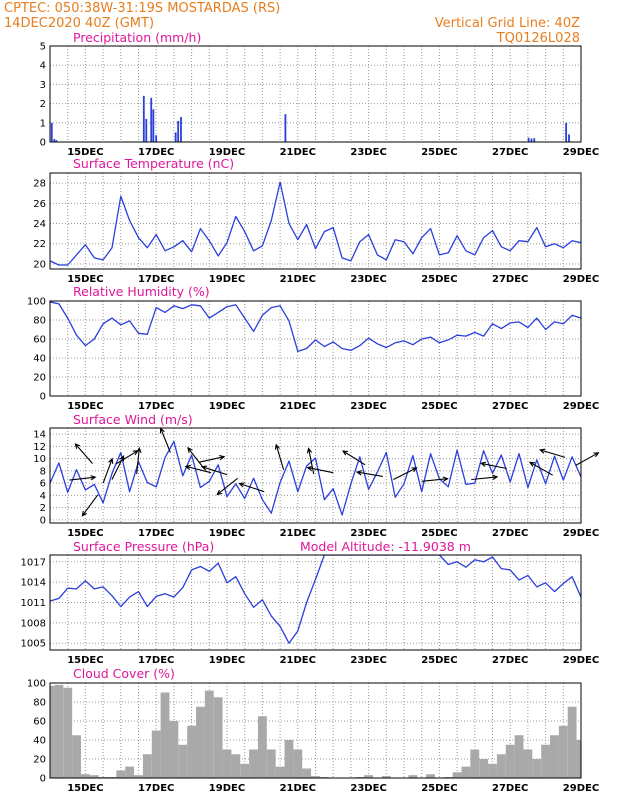 Image resolution: width=618 pixels, height=800 pixels. What do you see at coordinates (439, 788) in the screenshot?
I see `cloud-xtick-label: 25DEC` at bounding box center [439, 788].